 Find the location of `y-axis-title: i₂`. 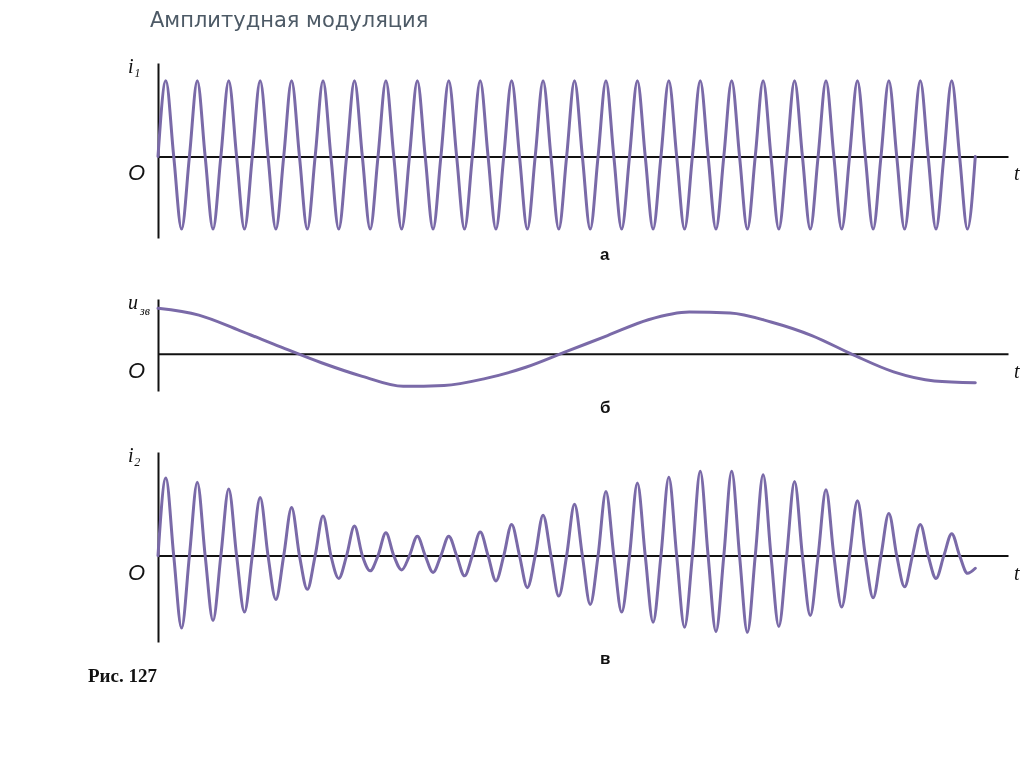

y-axis-title: i₂ is located at coordinates (134, 455).